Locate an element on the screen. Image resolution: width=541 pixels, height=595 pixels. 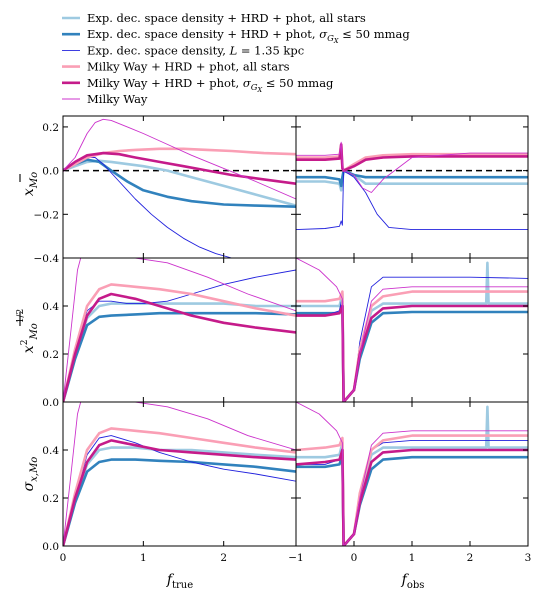
ylabel-row3: σx,Mo is located at coordinates (30, 474).